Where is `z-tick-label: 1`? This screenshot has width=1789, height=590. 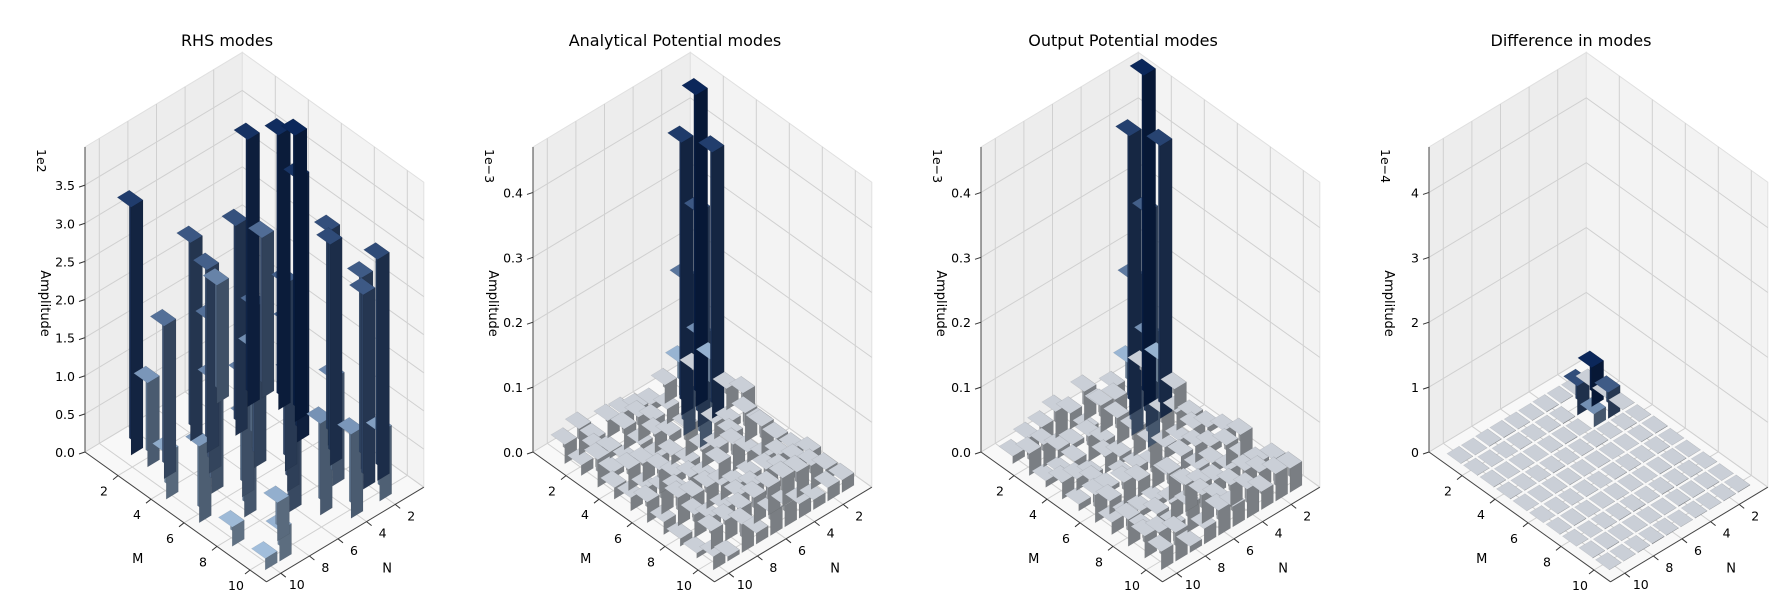
z-tick-label: 1 is located at coordinates (1415, 387).